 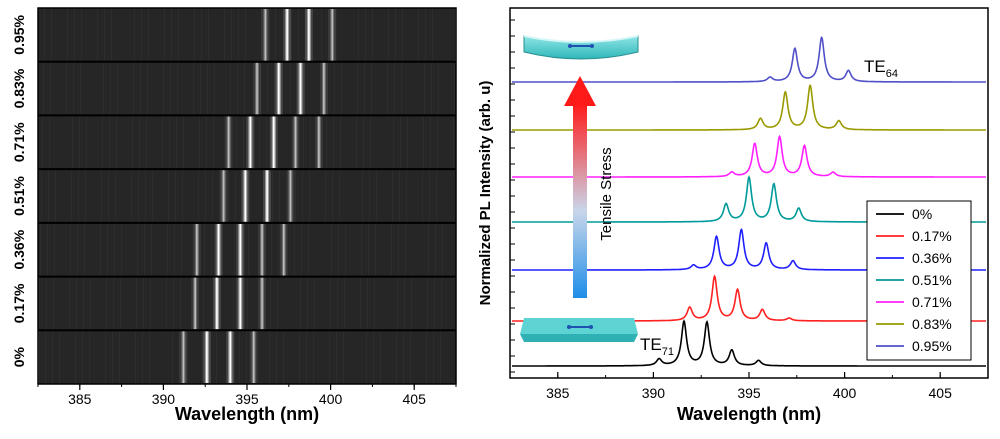 What do you see at coordinates (941, 393) in the screenshot?
I see `x-tick-label: 405` at bounding box center [941, 393].